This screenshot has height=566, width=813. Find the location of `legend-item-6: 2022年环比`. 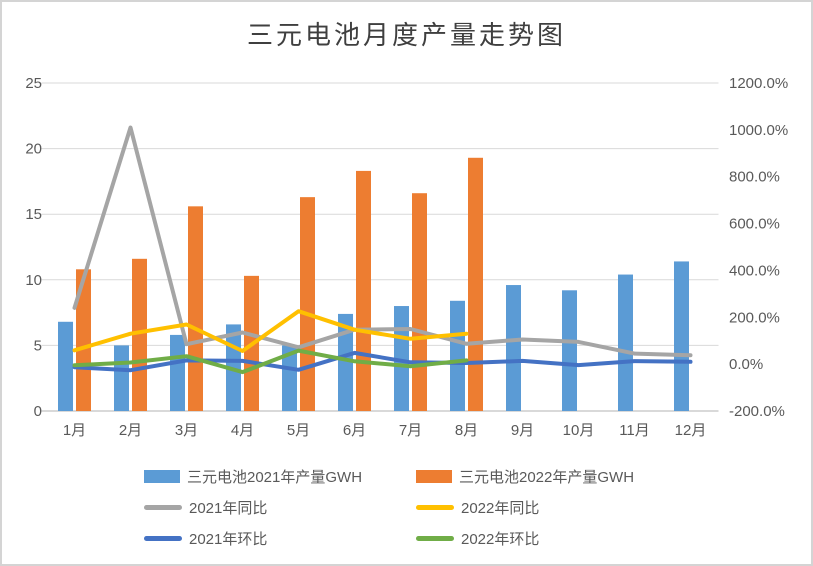

legend-item-6: 2022年环比 is located at coordinates (525, 538).